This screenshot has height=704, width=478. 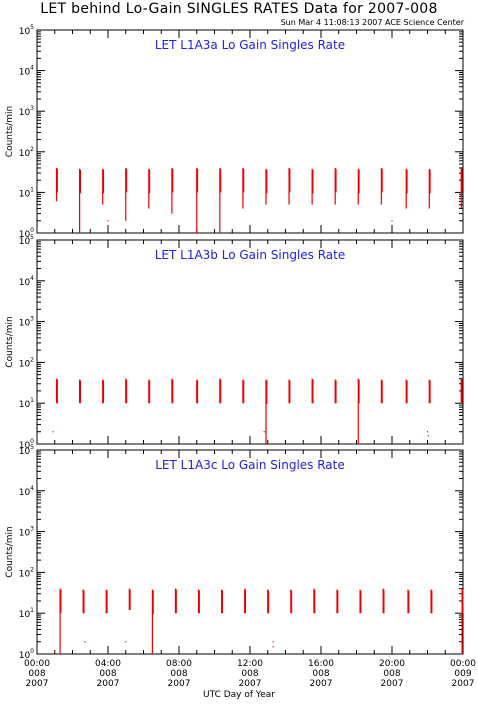 I want to click on x-tick-label: 04:00, so click(x=108, y=664).